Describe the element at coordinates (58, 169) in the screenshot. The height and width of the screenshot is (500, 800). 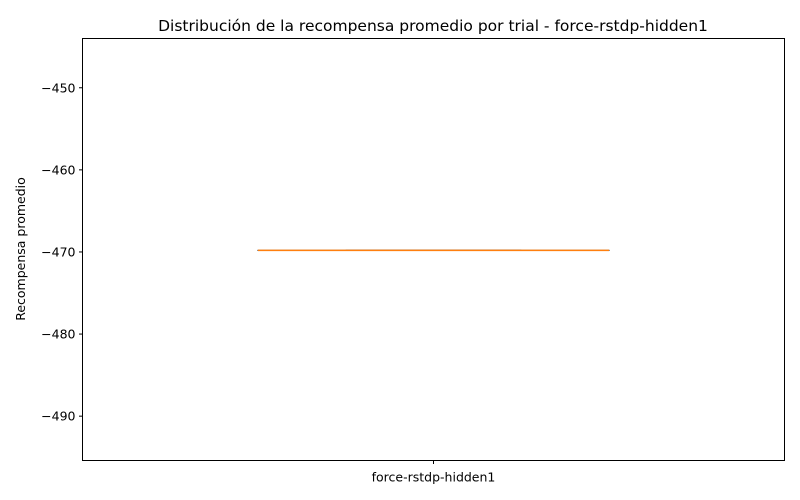
I see `y-tick-label: −460` at that location.